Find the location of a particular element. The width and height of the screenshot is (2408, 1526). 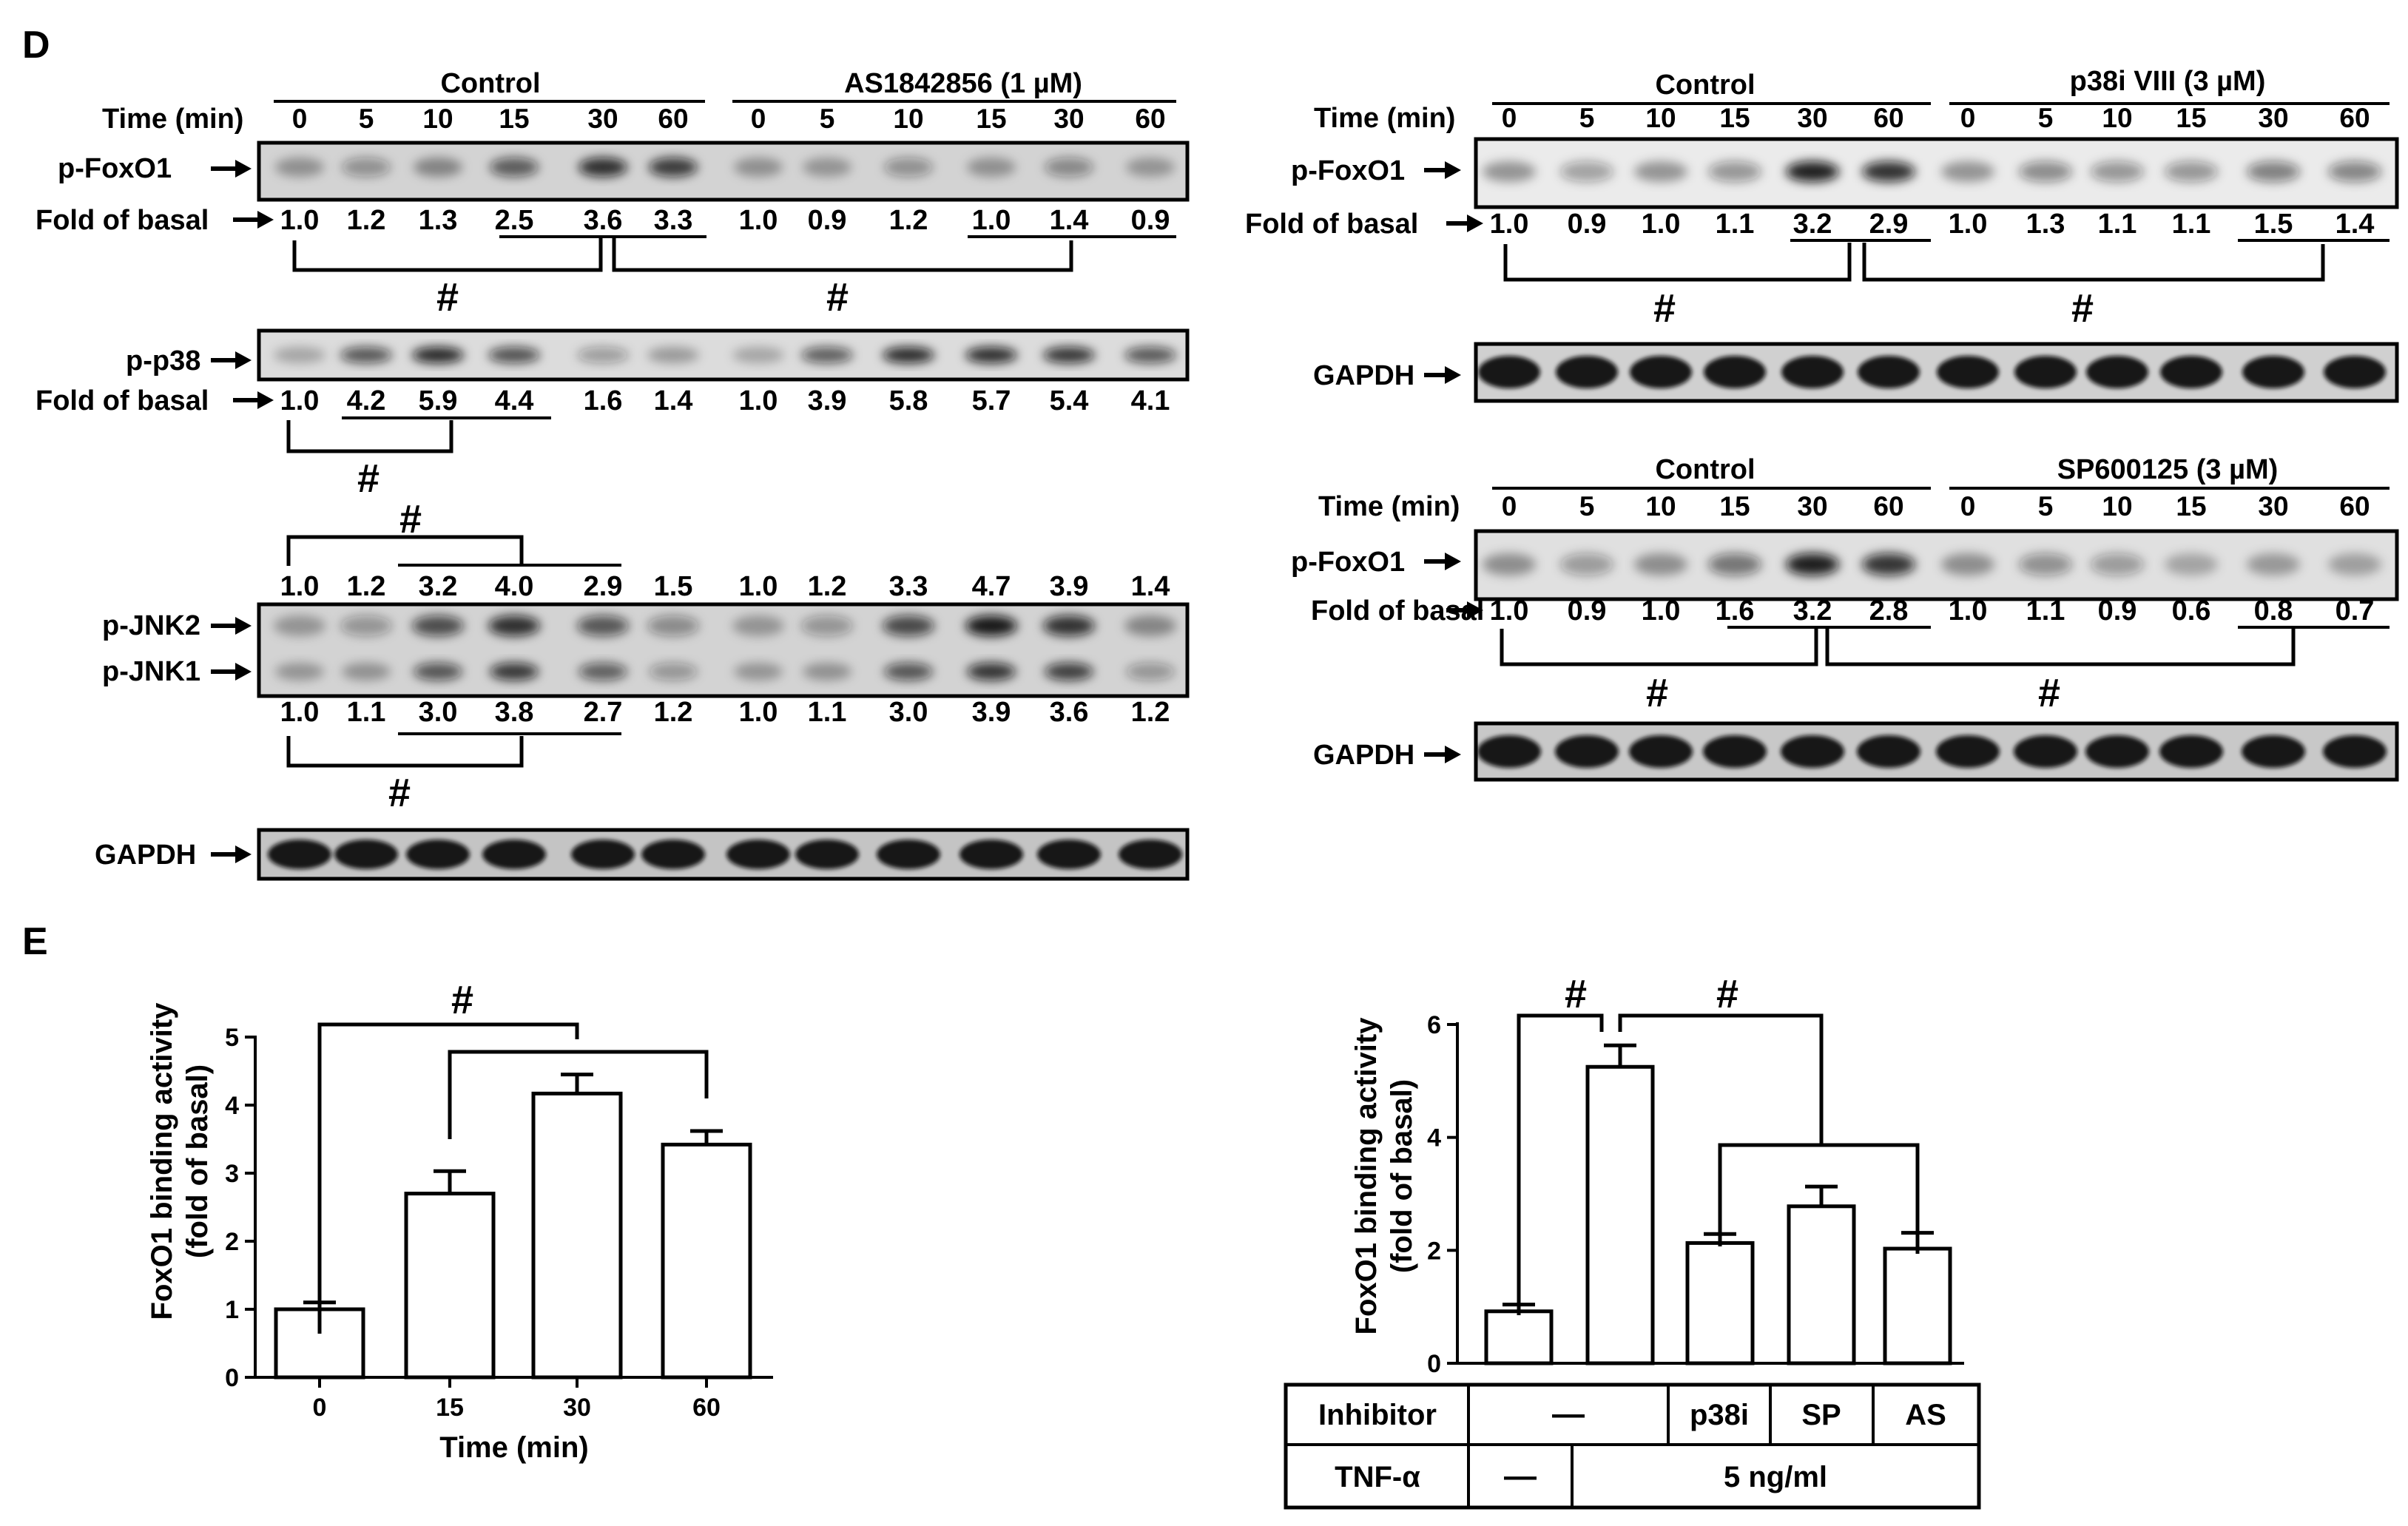

fold-value: 5.7 is located at coordinates (991, 400).